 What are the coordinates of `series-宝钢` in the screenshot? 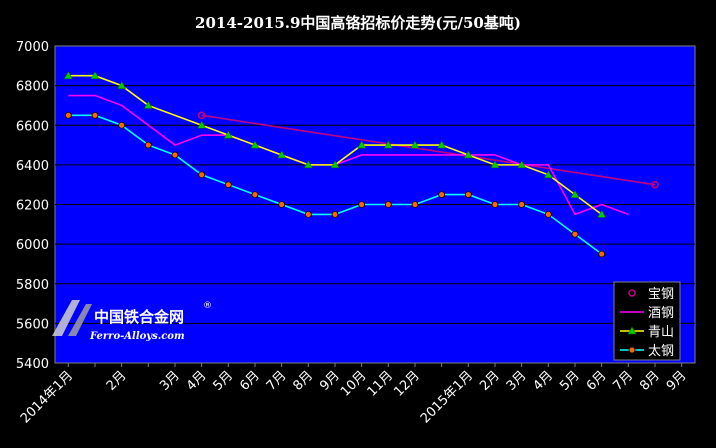 It's located at (428, 150).